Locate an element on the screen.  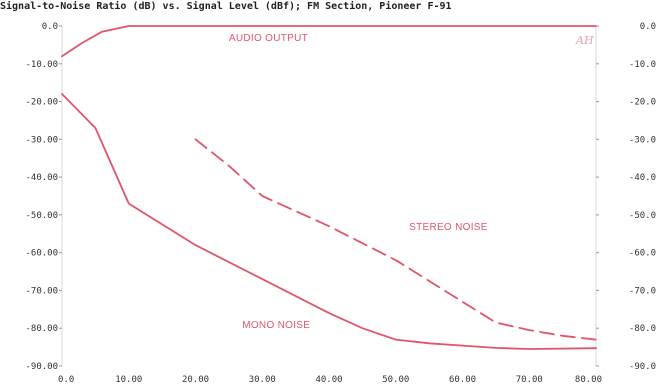
y-tick-label-left: -70.00 is located at coordinates (41, 291).